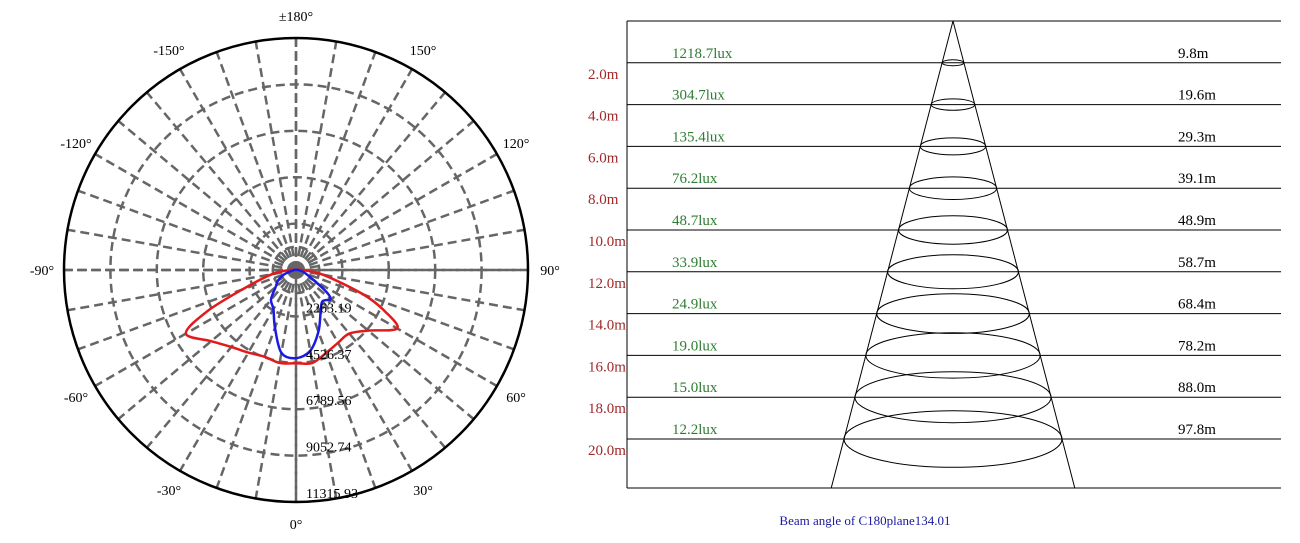  I want to click on beam-cone-right-edge, so click(1014, 254).